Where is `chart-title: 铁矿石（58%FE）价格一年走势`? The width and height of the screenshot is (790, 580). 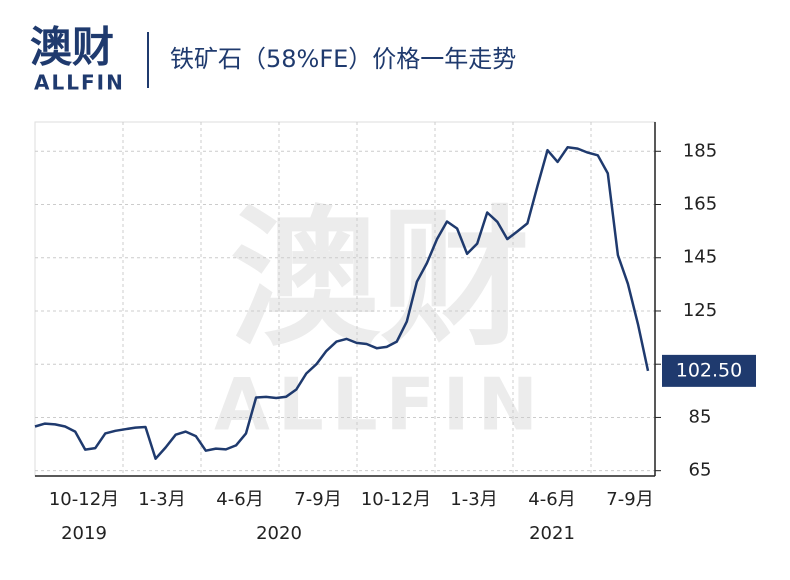
chart-title: 铁矿石（58%FE）价格一年走势 is located at coordinates (343, 59).